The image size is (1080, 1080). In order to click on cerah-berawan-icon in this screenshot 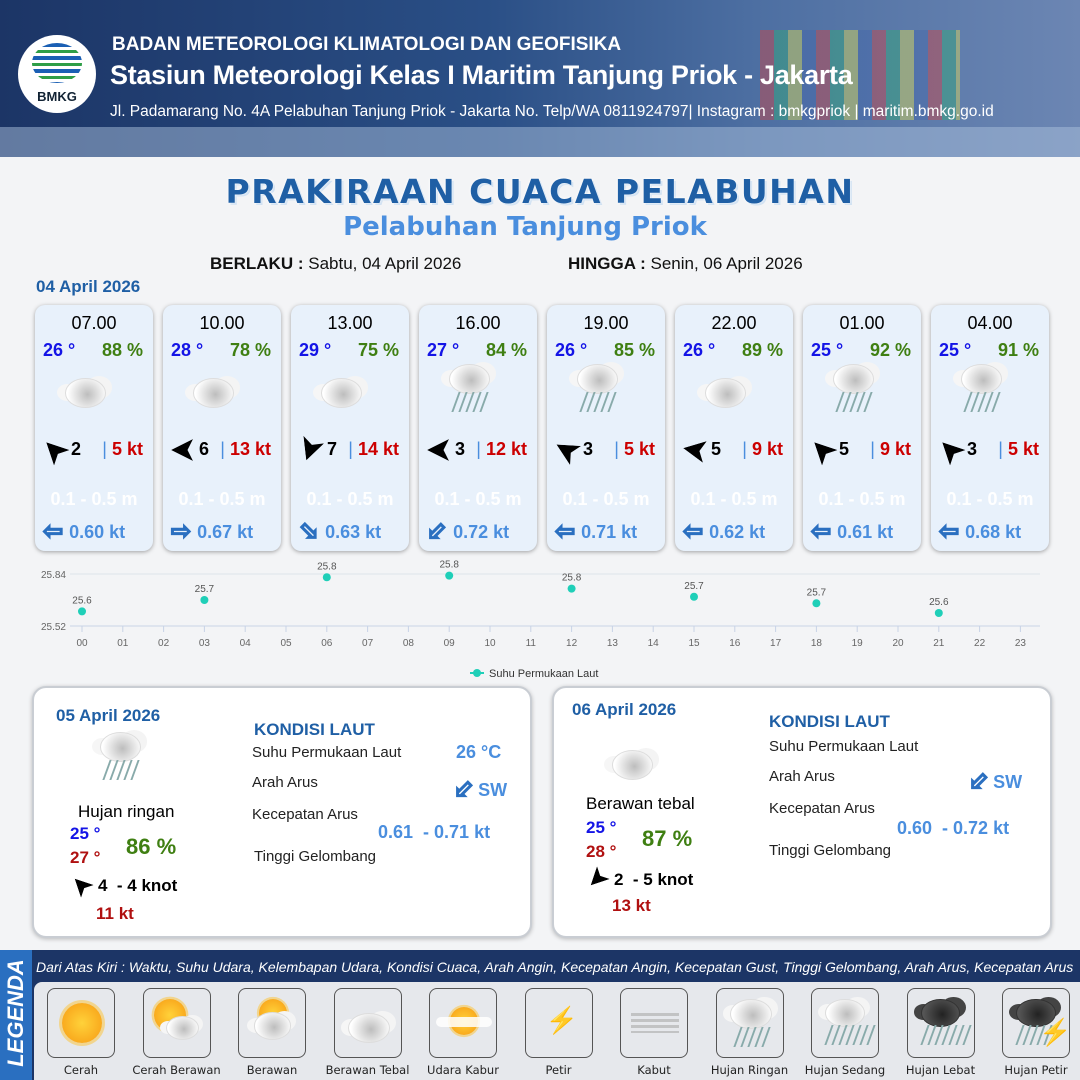, I will do `click(178, 1023)`.